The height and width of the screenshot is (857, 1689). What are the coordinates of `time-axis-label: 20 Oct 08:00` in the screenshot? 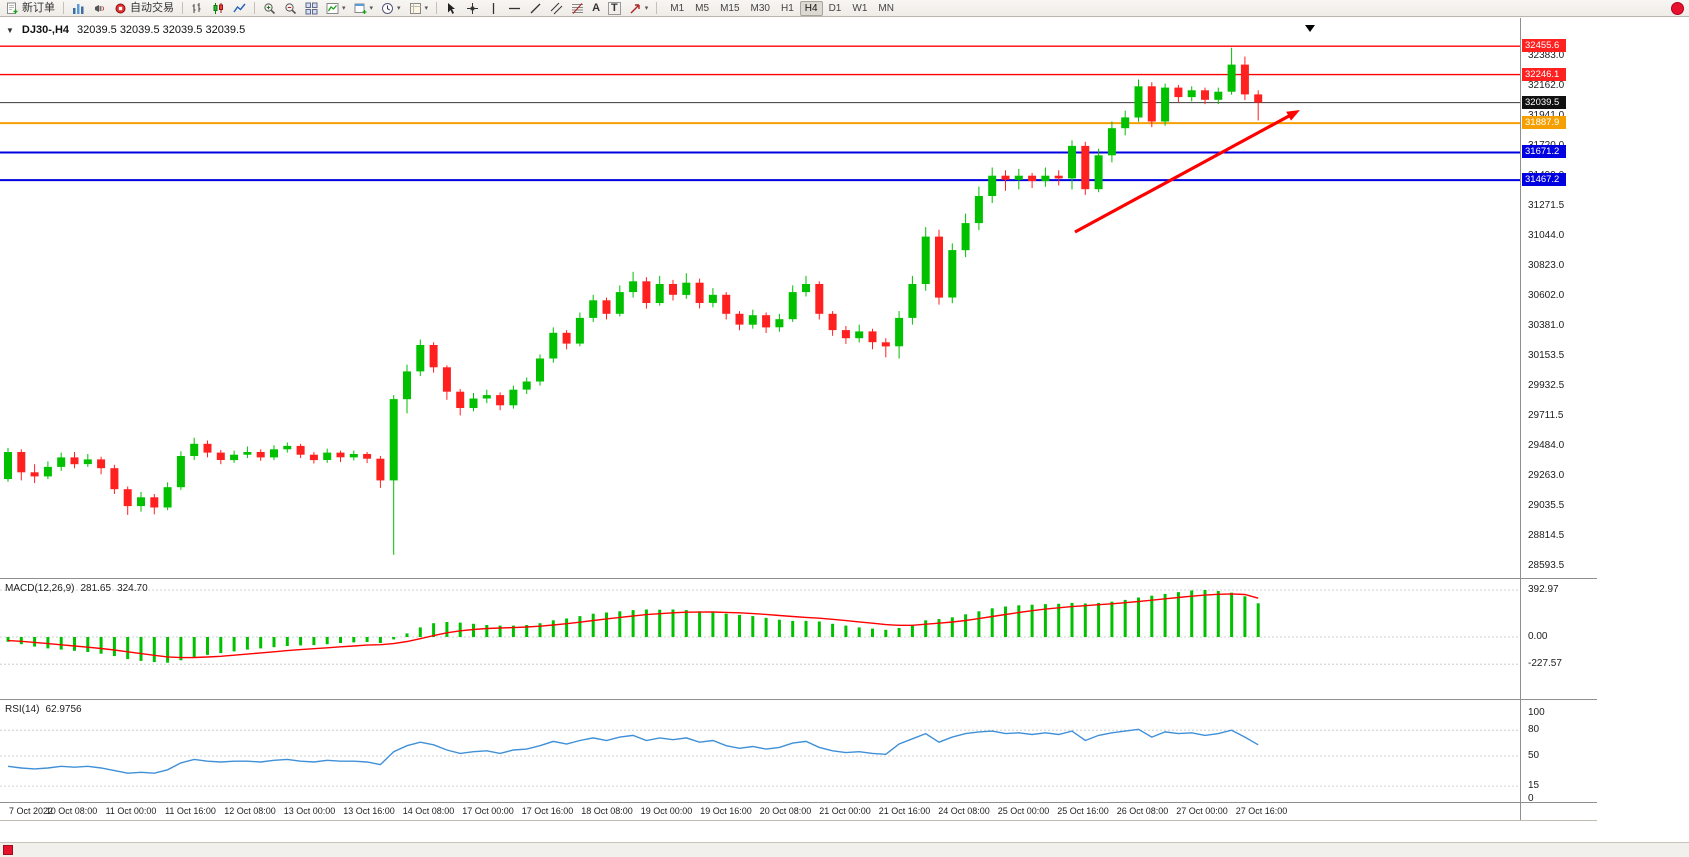 It's located at (785, 811).